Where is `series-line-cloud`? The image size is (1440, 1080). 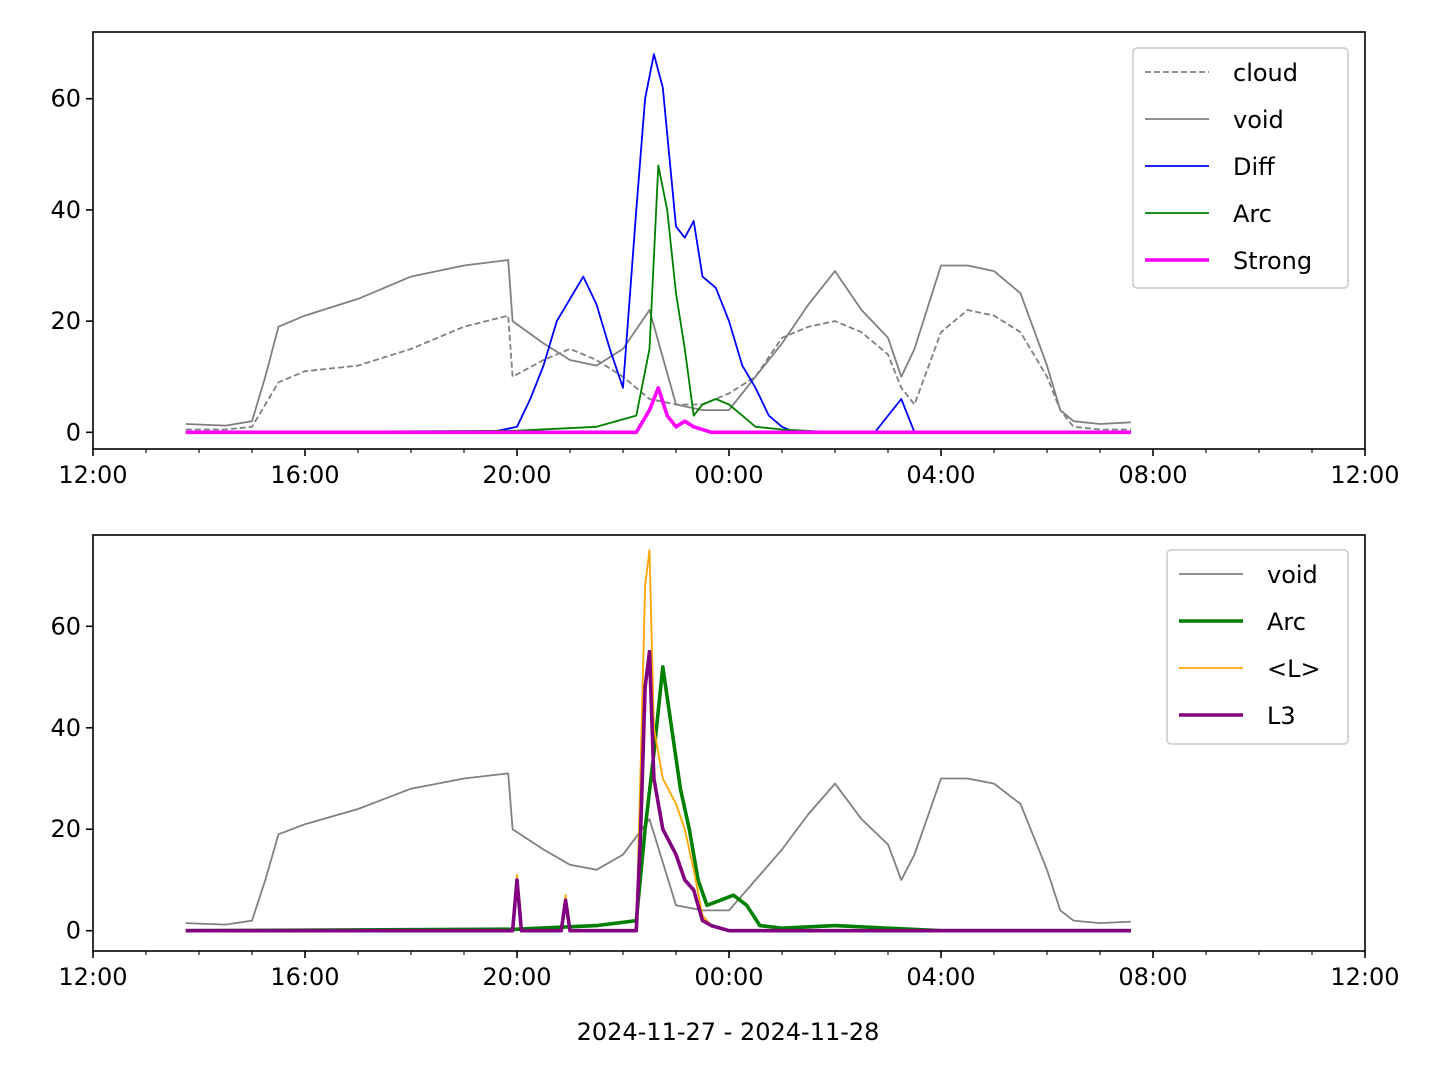 series-line-cloud is located at coordinates (658, 370).